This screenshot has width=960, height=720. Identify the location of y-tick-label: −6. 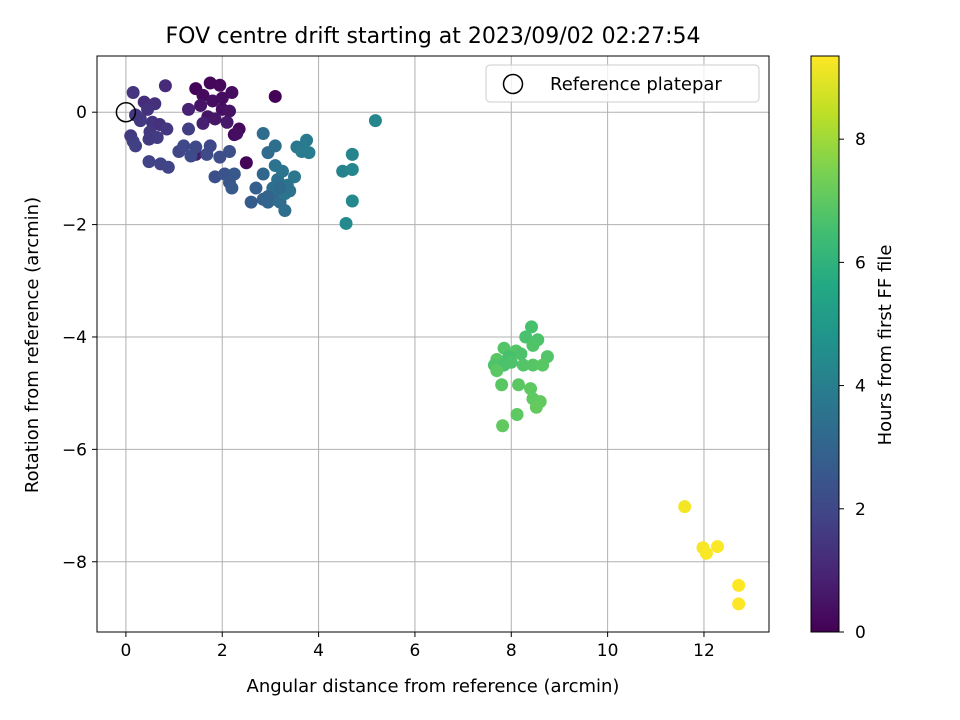
(74, 450).